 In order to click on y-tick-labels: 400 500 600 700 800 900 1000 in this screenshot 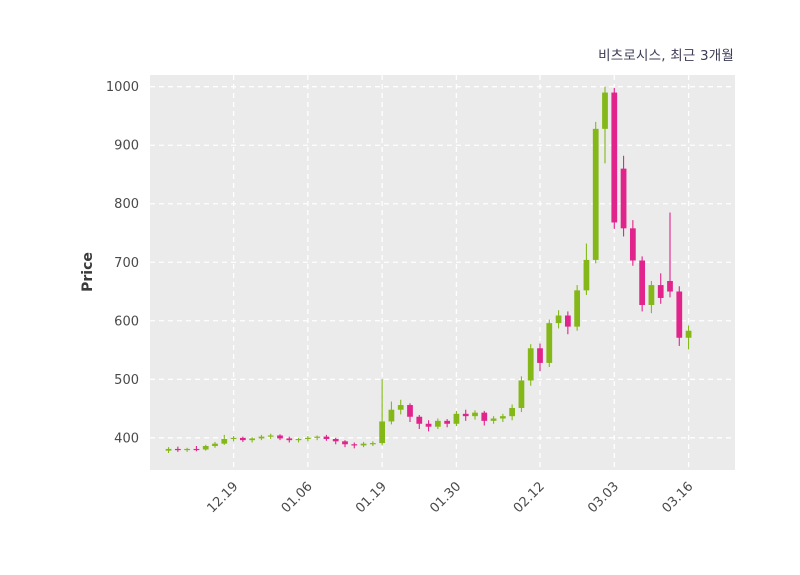, I will do `click(122, 263)`.